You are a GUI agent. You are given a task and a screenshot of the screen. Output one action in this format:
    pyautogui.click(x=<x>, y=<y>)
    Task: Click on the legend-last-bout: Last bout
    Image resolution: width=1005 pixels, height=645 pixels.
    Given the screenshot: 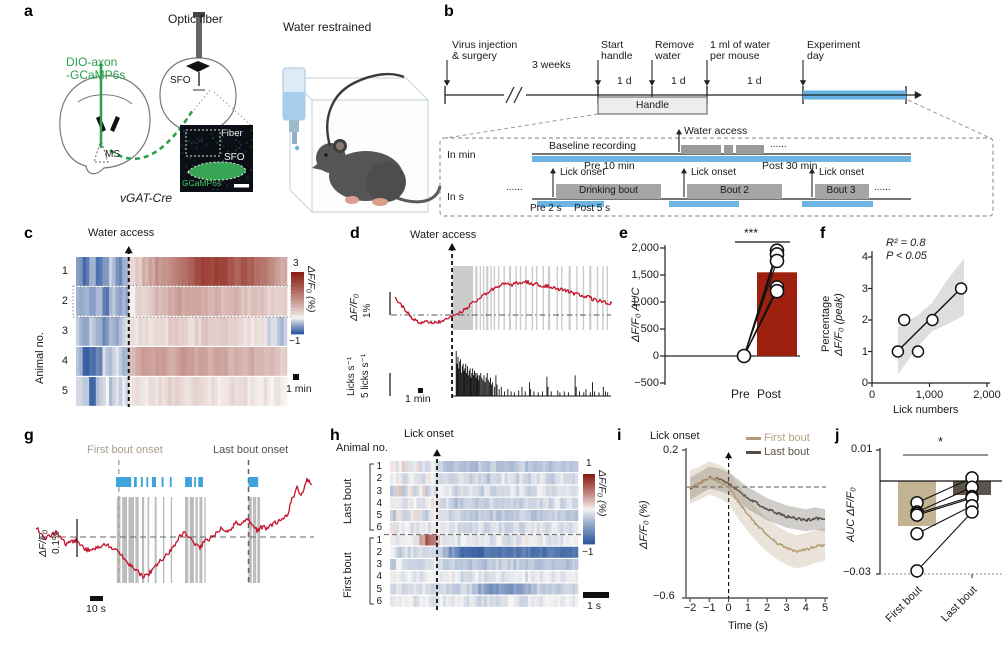 What is the action you would take?
    pyautogui.click(x=787, y=452)
    